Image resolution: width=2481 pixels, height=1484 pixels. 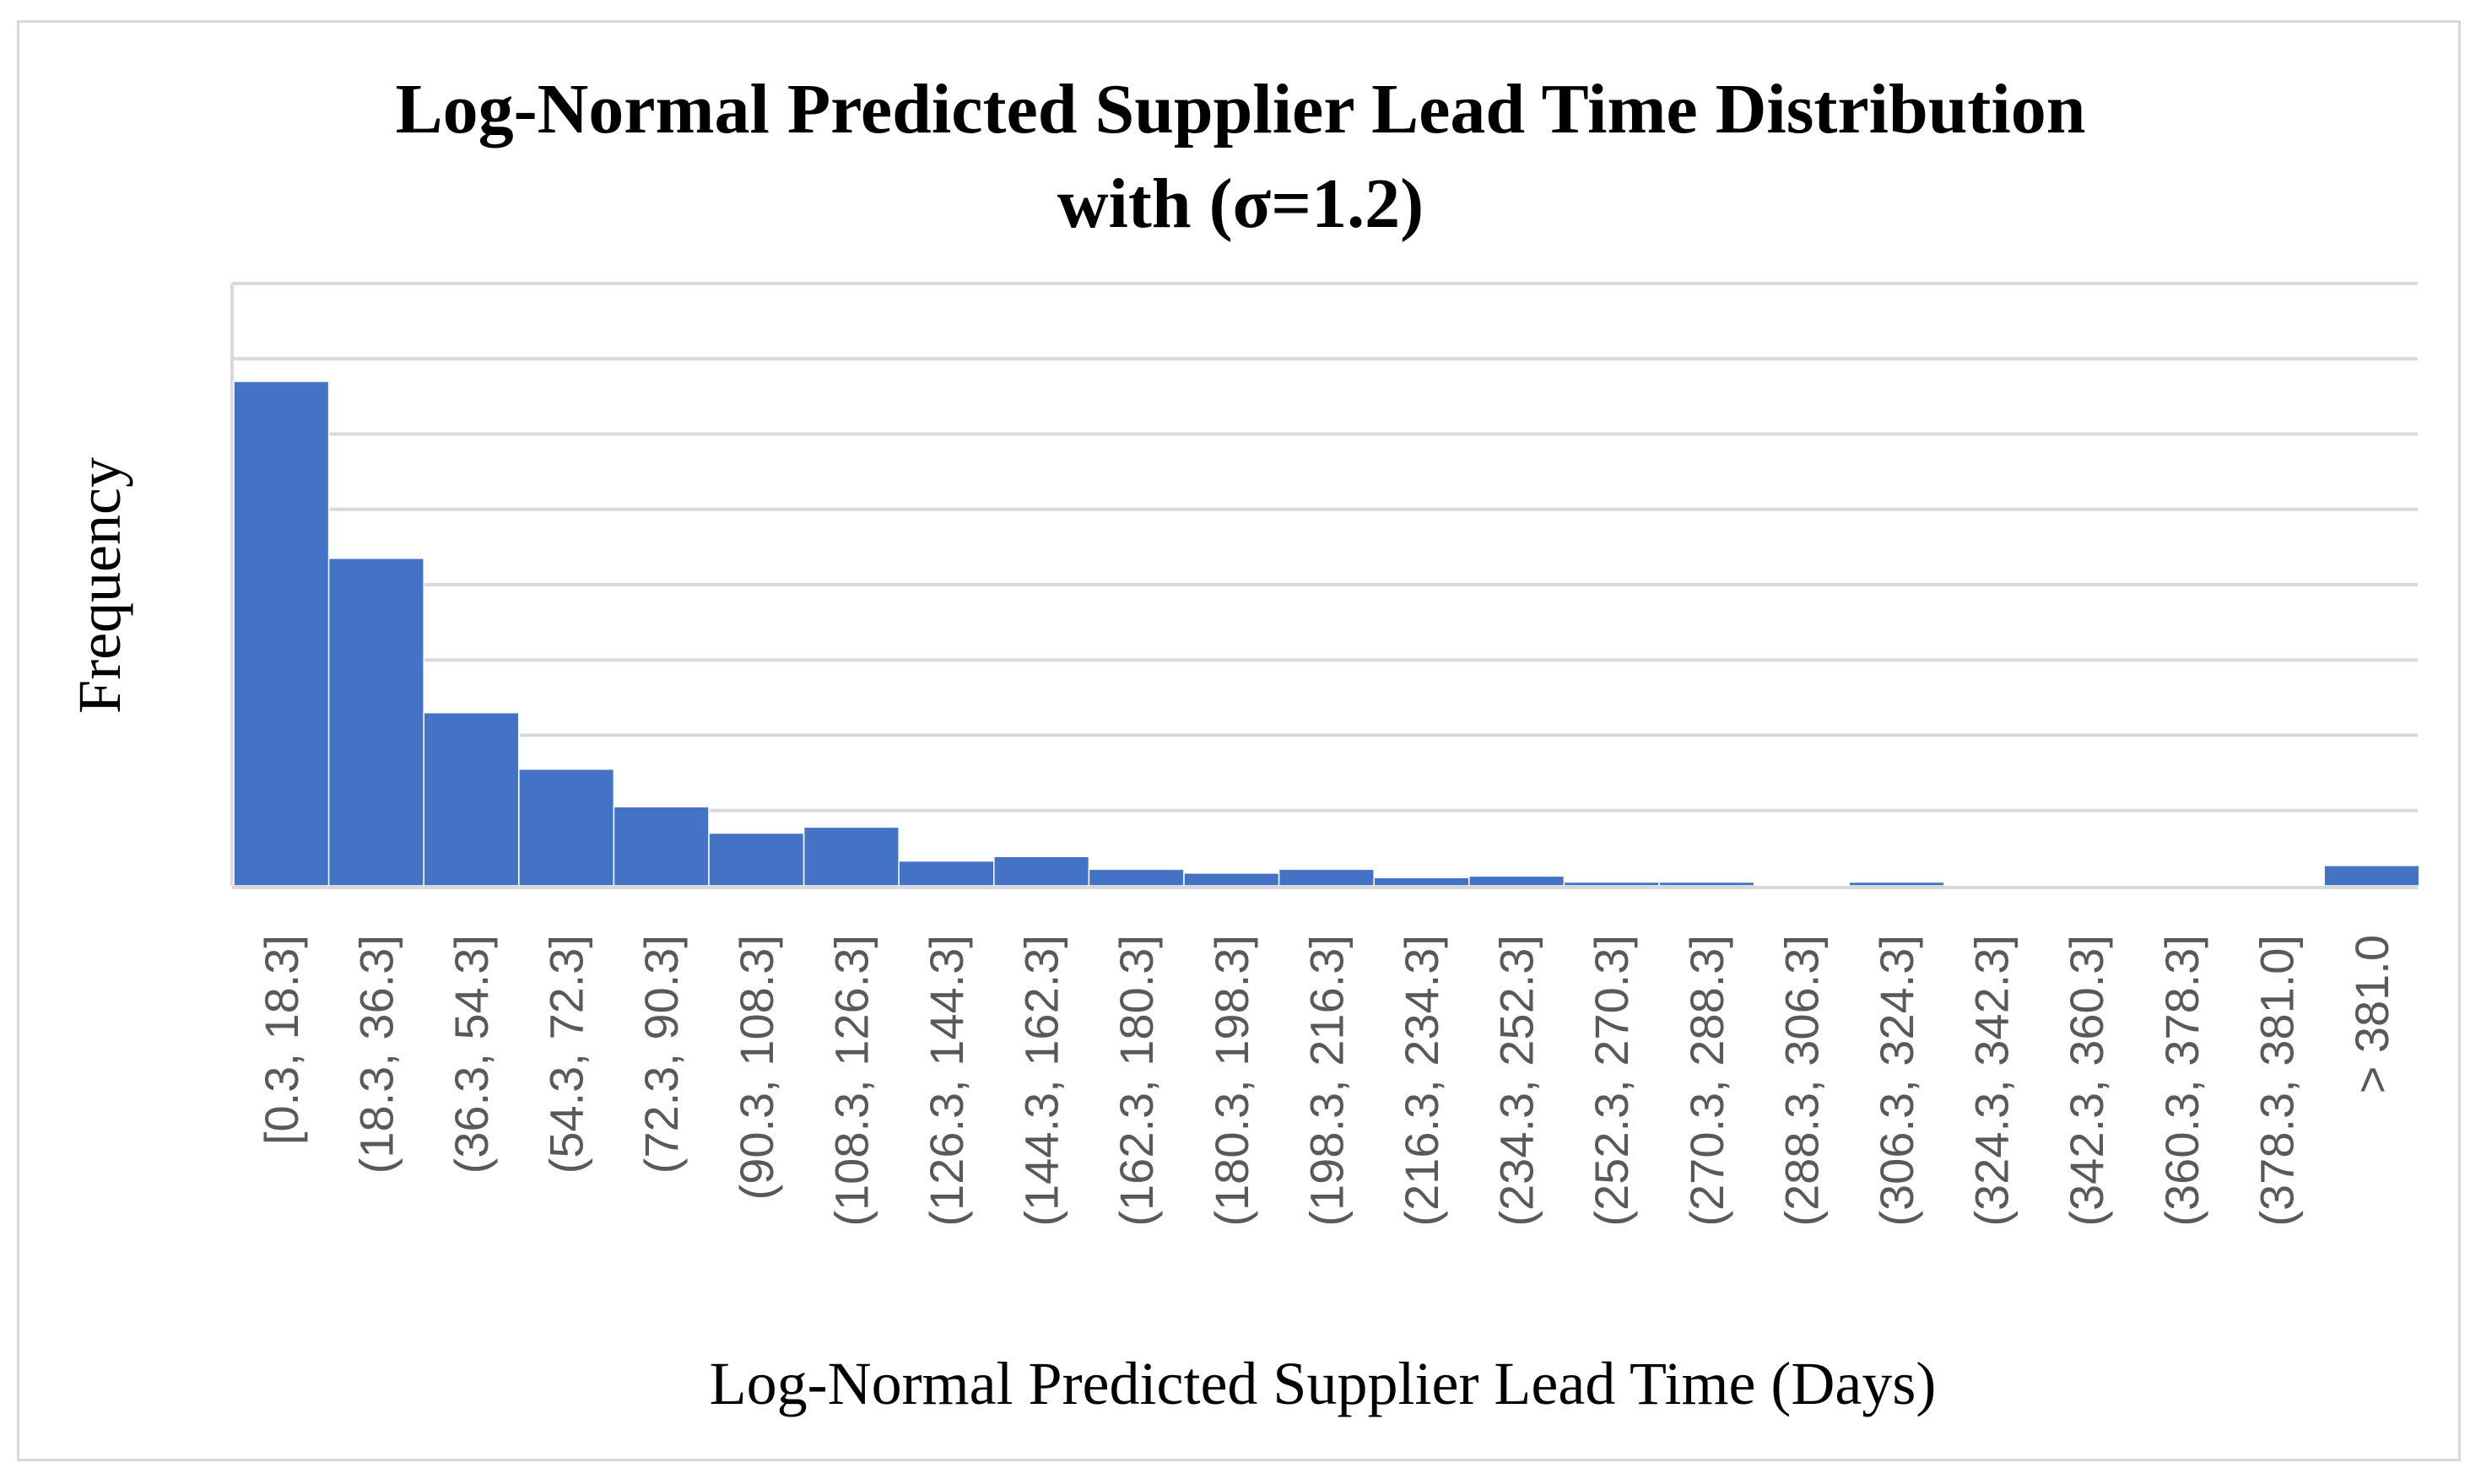 I want to click on x-tick-label: (18.3, 36.3], so click(x=376, y=1054).